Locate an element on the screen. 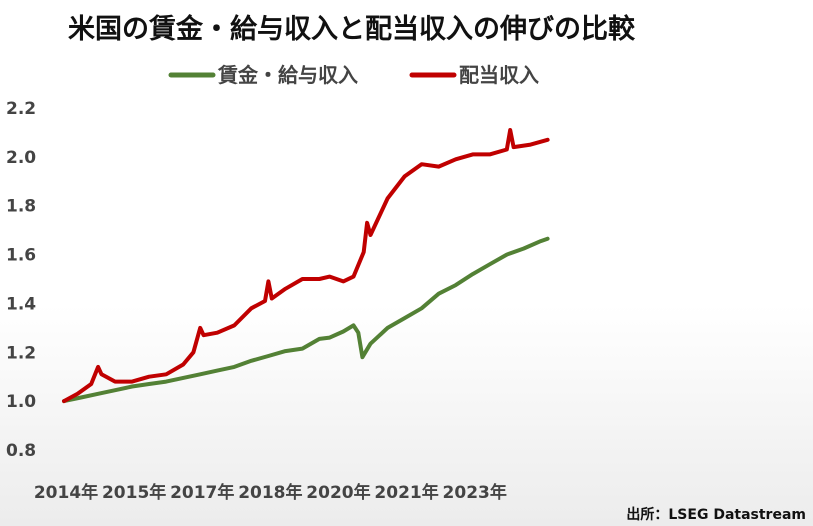  x-tick-label: 2015年 is located at coordinates (134, 492).